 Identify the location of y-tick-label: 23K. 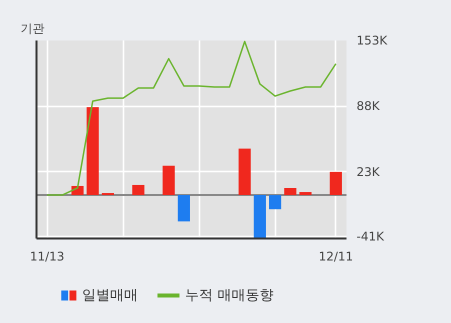
(368, 171).